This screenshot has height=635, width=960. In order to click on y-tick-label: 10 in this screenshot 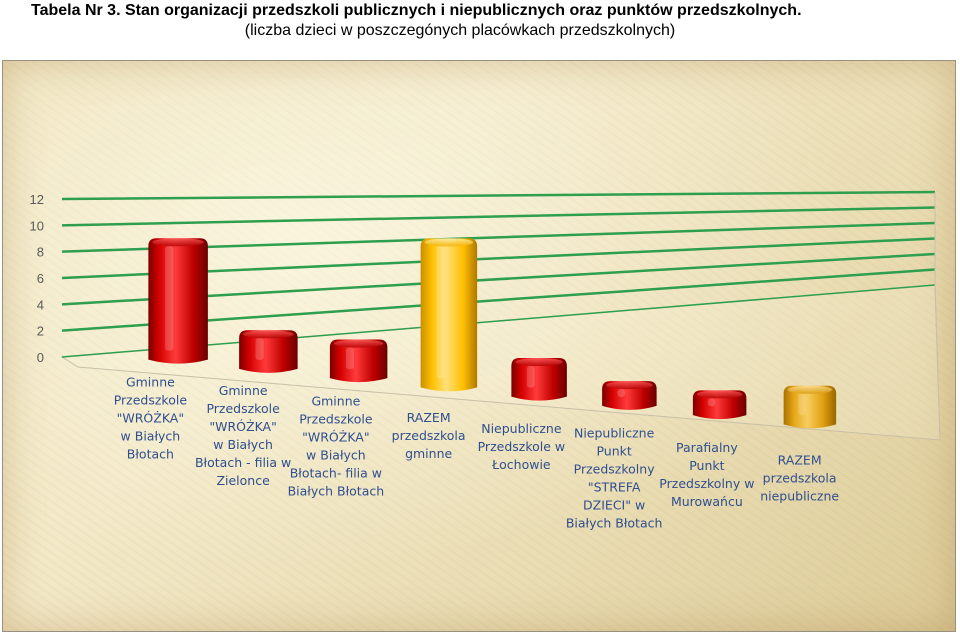, I will do `click(37, 225)`.